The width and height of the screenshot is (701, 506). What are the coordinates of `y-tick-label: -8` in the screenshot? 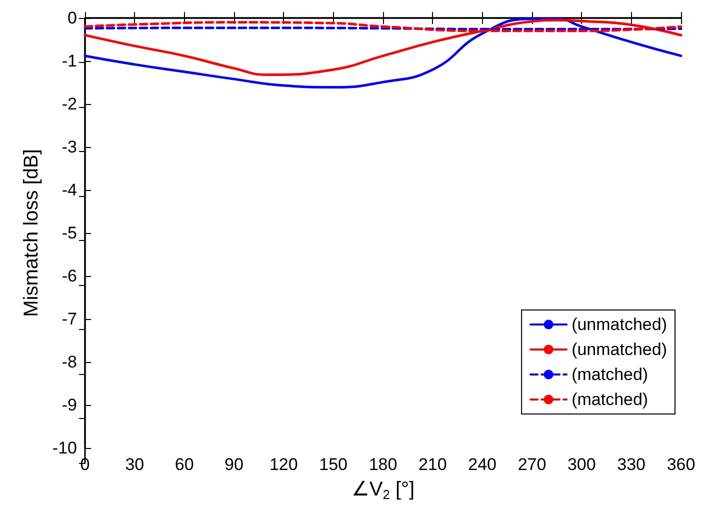 It's located at (69, 362).